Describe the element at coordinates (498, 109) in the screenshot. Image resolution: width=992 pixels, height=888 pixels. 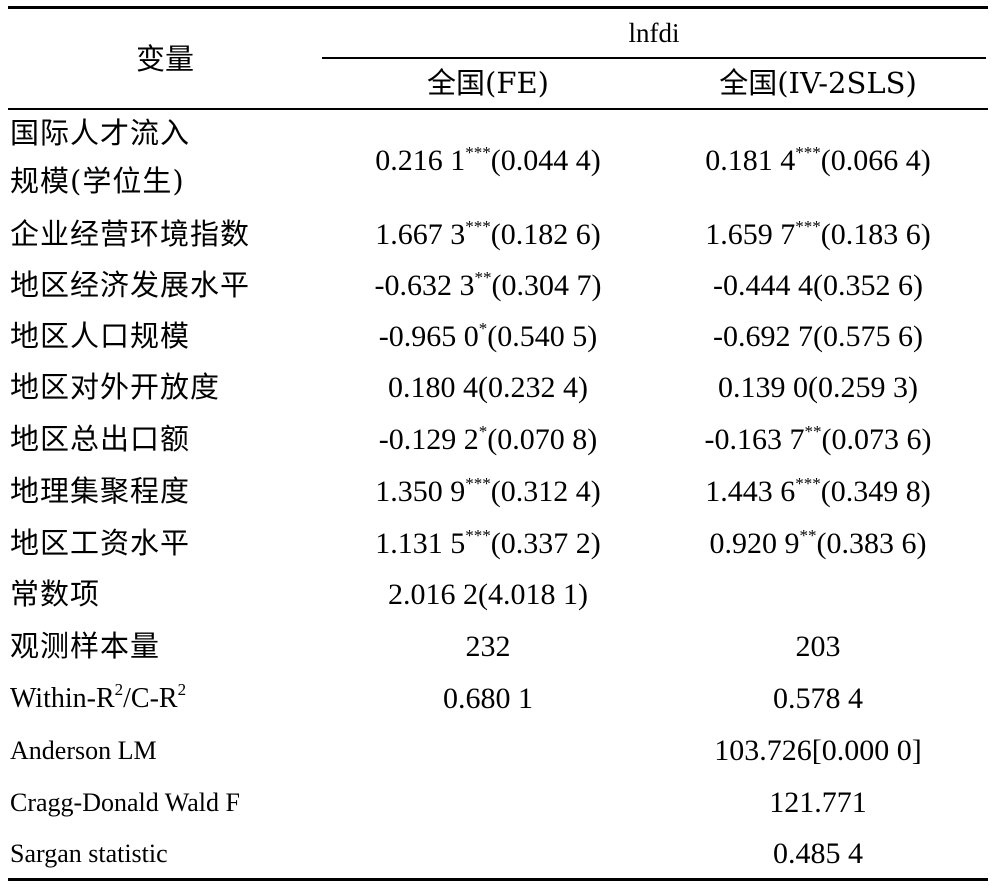
I see `header-rule` at that location.